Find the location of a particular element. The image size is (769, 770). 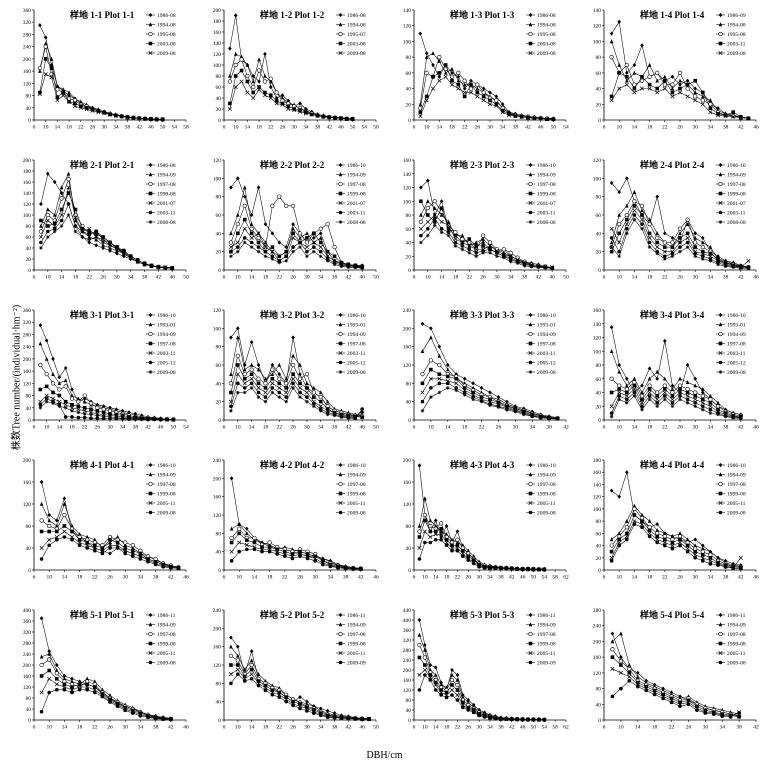

legend-label: 1997-08 is located at coordinates (546, 485).